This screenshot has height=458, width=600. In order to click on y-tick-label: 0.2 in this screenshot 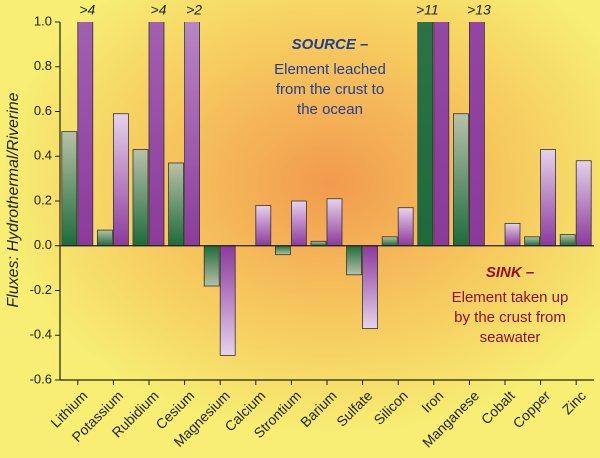, I will do `click(43, 199)`.